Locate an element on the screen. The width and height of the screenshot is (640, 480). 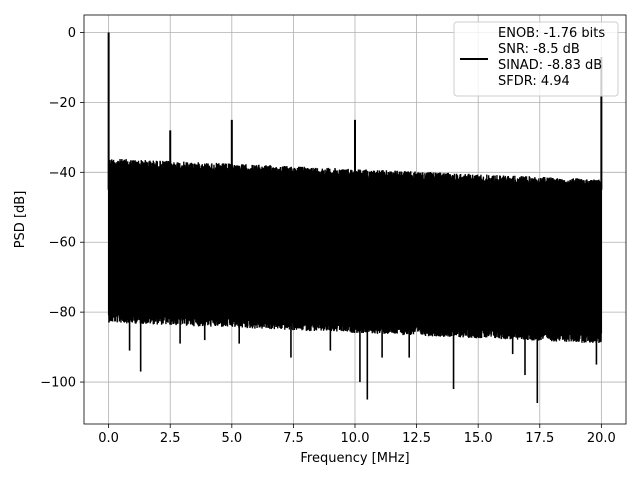
y-tick-label: −100 is located at coordinates (58, 383).